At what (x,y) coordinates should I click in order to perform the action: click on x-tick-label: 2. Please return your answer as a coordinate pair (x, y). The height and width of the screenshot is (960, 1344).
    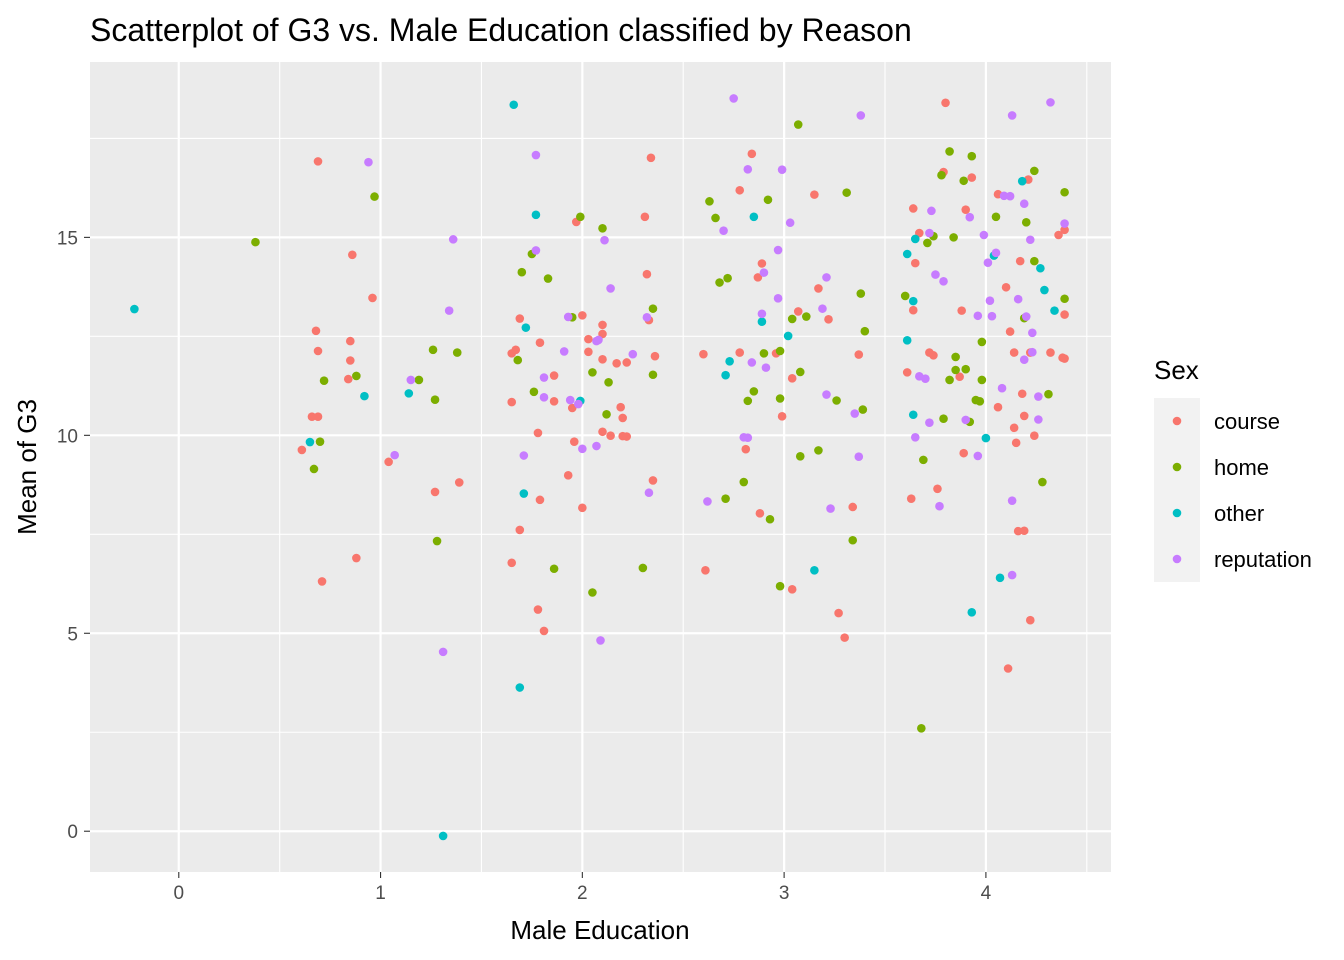
    Looking at the image, I should click on (582, 893).